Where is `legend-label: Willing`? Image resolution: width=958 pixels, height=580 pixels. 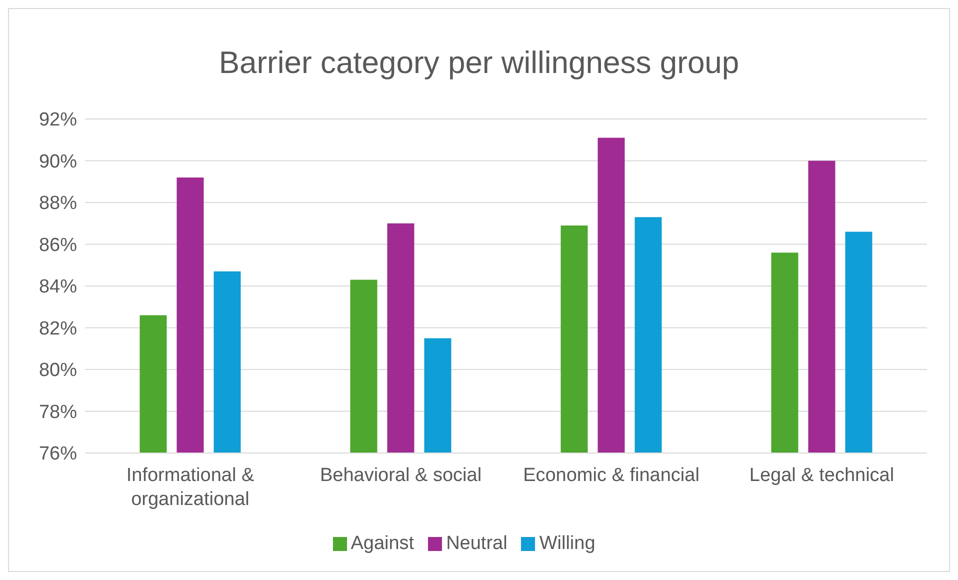
legend-label: Willing is located at coordinates (567, 543).